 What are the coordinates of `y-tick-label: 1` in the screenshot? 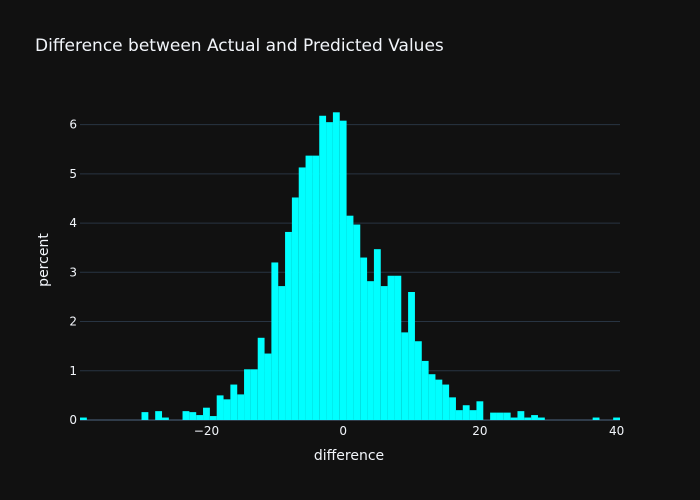 It's located at (73, 371).